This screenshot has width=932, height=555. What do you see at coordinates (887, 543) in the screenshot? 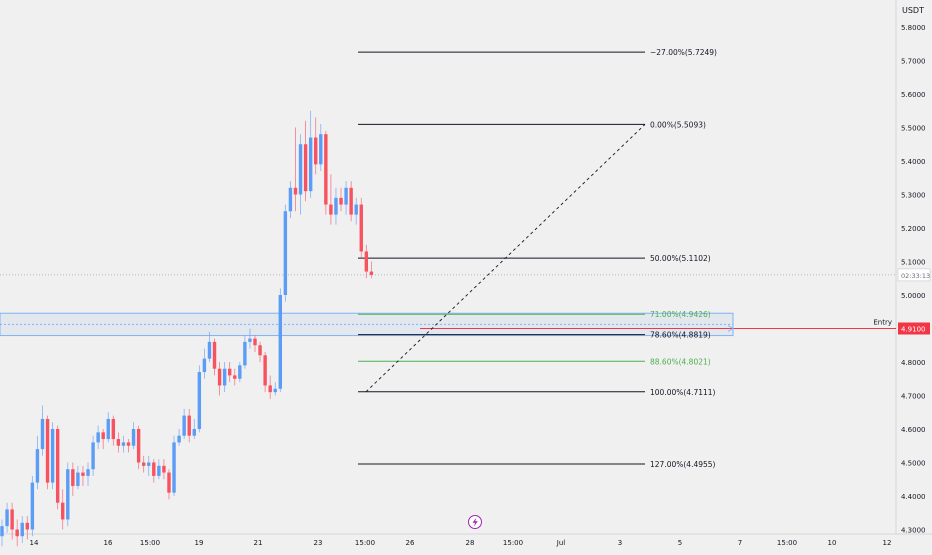
I see `x-tick-label: 12` at bounding box center [887, 543].